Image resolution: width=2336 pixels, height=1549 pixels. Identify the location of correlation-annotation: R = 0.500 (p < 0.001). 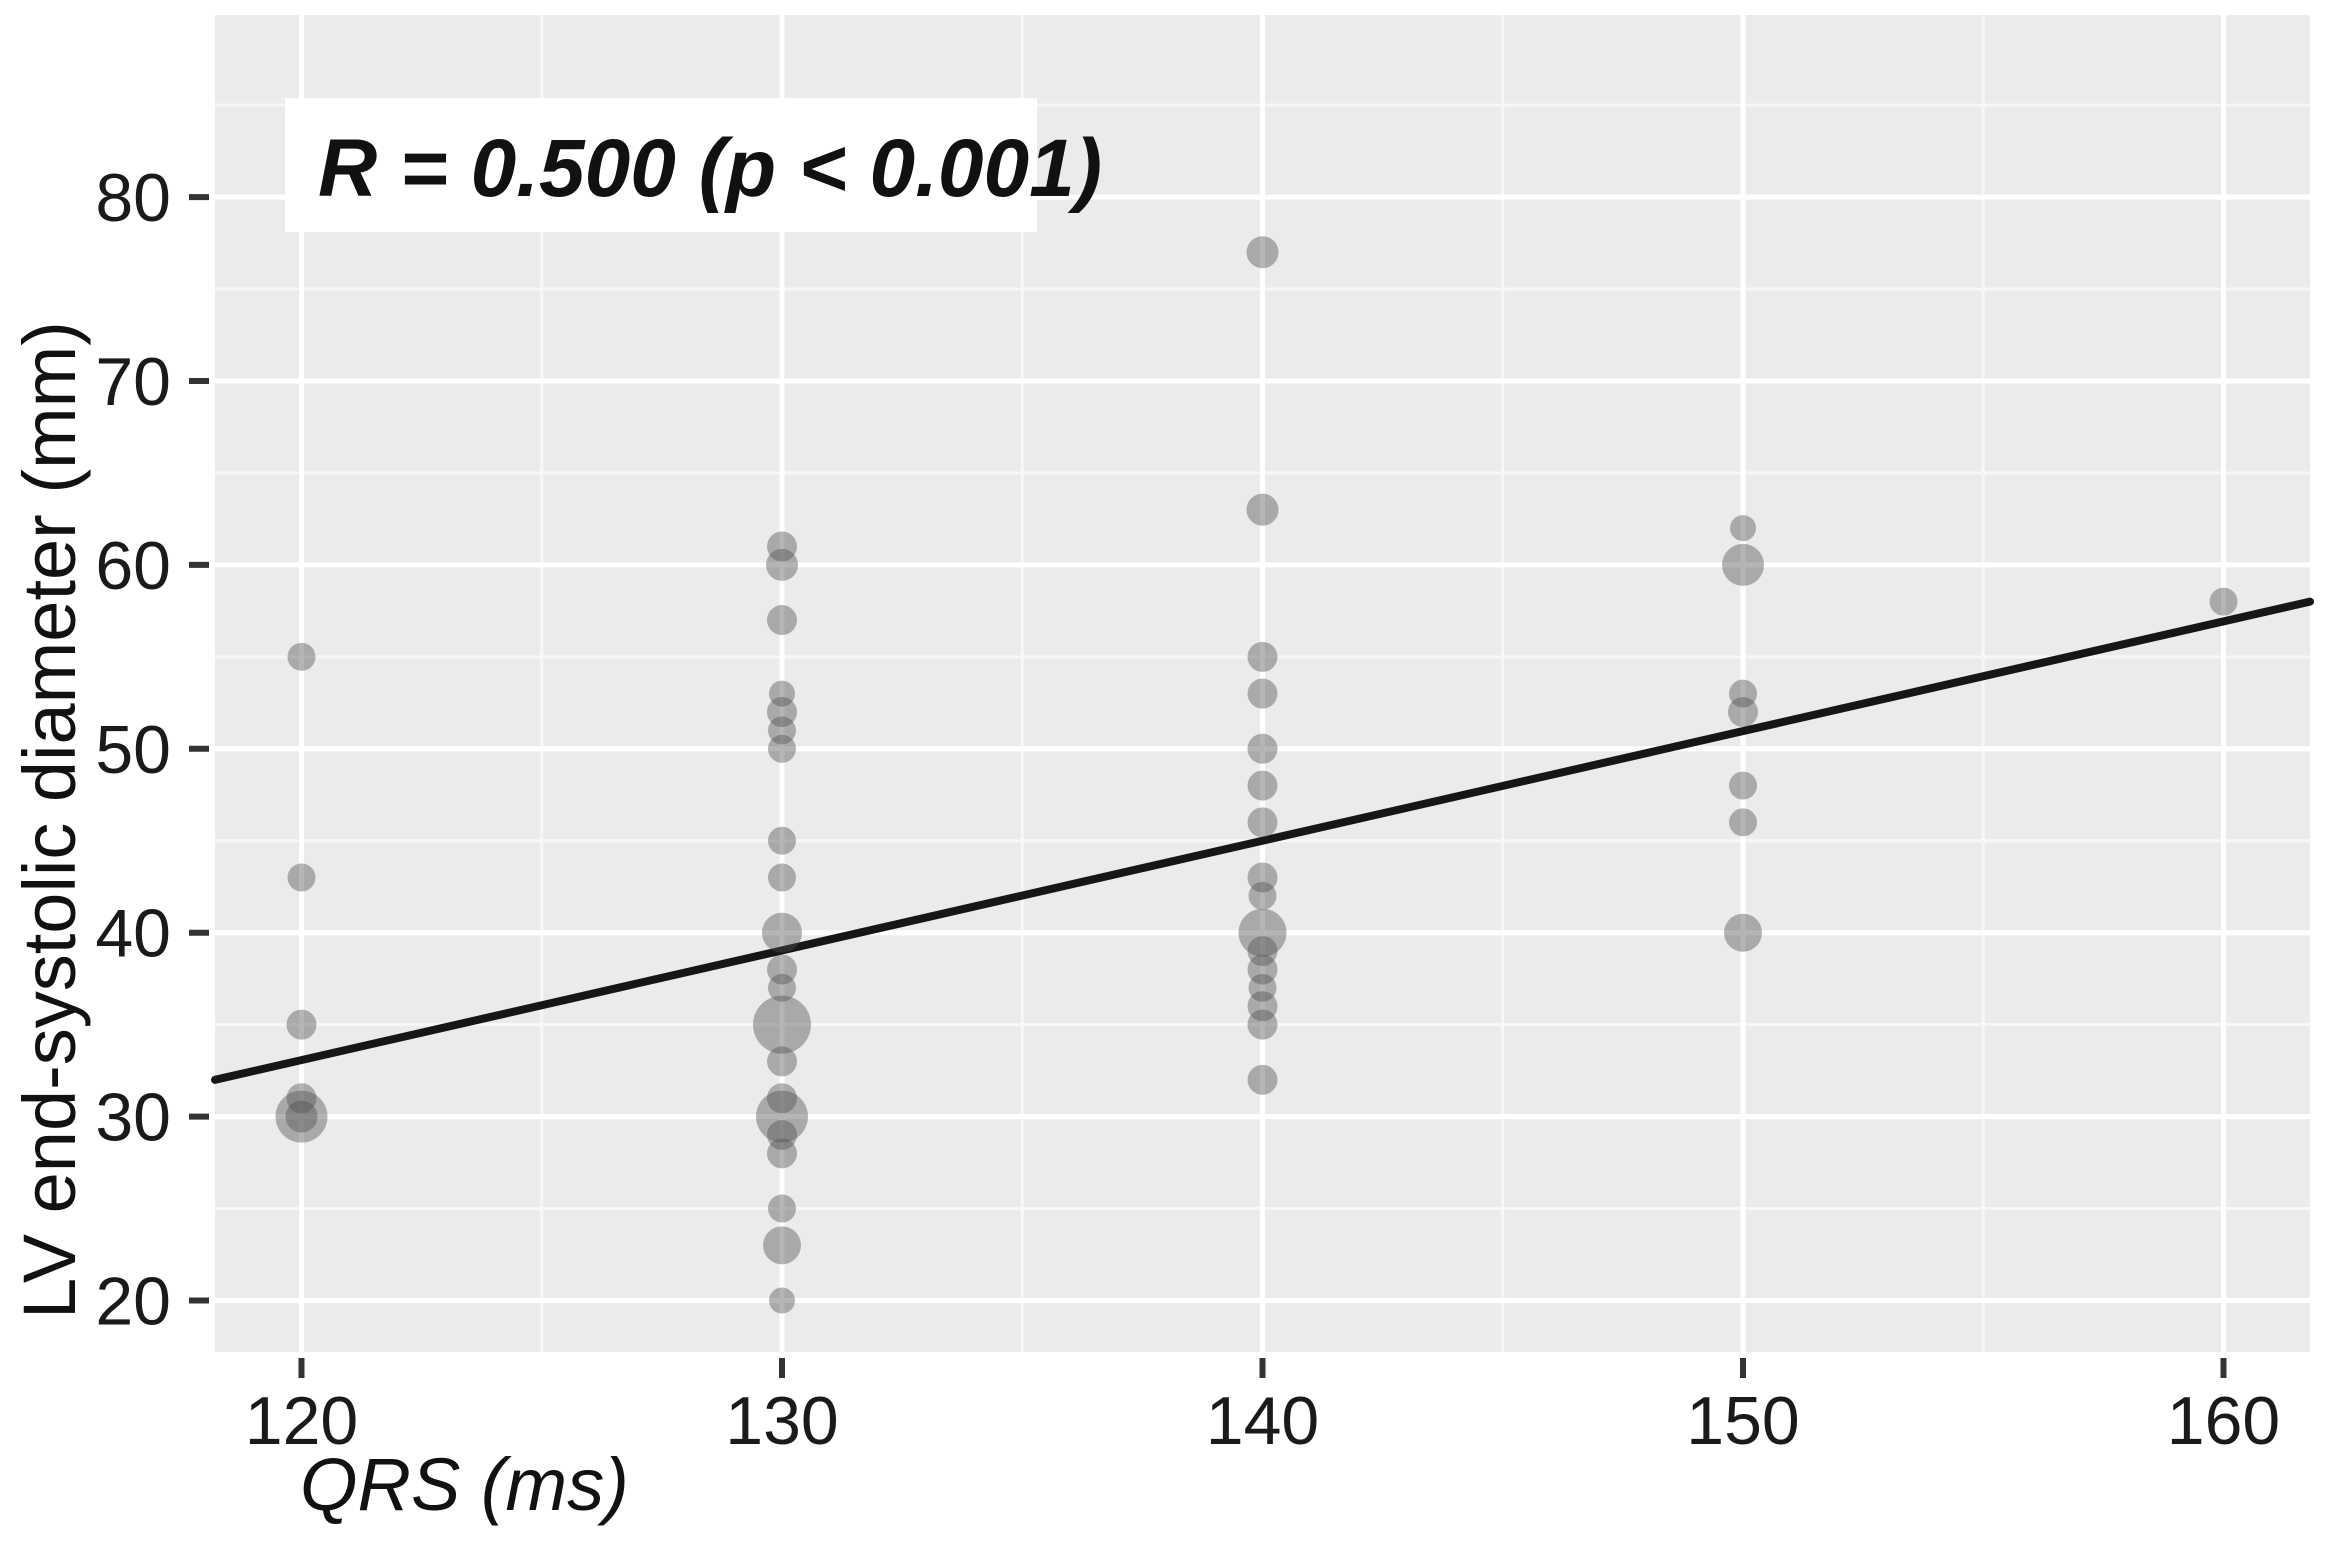
(710, 168).